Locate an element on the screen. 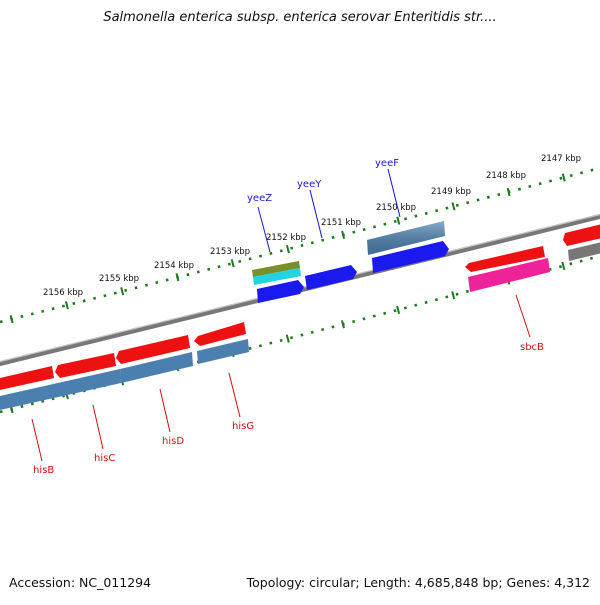 Image resolution: width=600 pixels, height=605 pixels. ruler-label: 2148 kbp is located at coordinates (506, 176).